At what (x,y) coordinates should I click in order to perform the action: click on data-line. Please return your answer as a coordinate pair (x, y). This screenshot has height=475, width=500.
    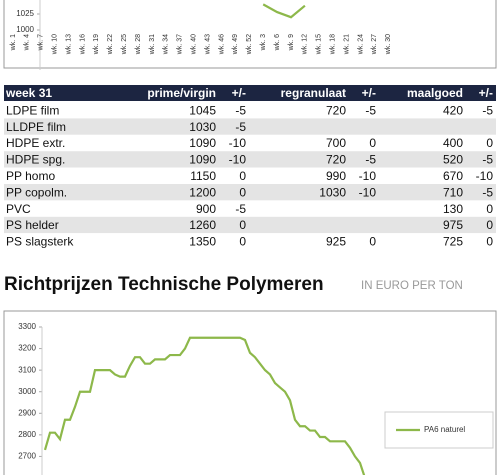
    Looking at the image, I should click on (325, 10).